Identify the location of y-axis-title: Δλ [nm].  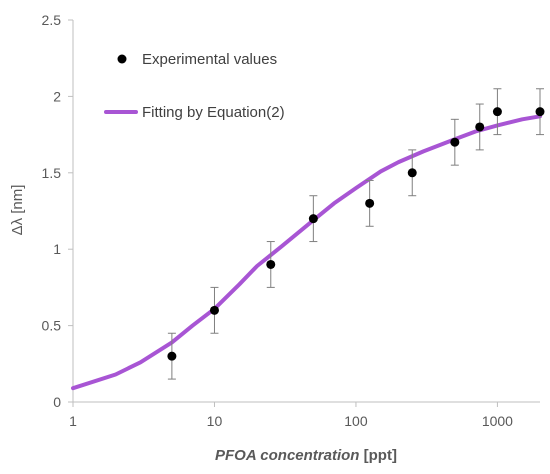
(17, 210).